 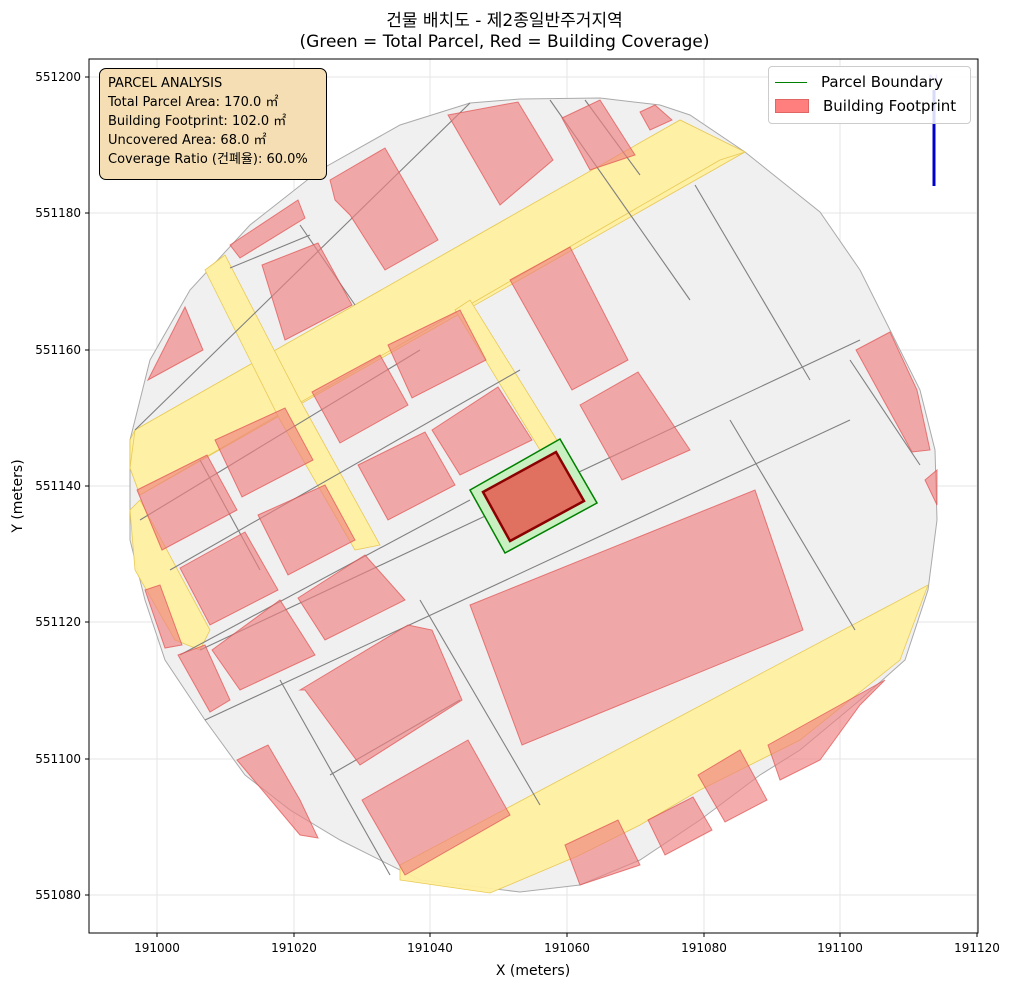 I want to click on target-building, so click(x=533, y=496).